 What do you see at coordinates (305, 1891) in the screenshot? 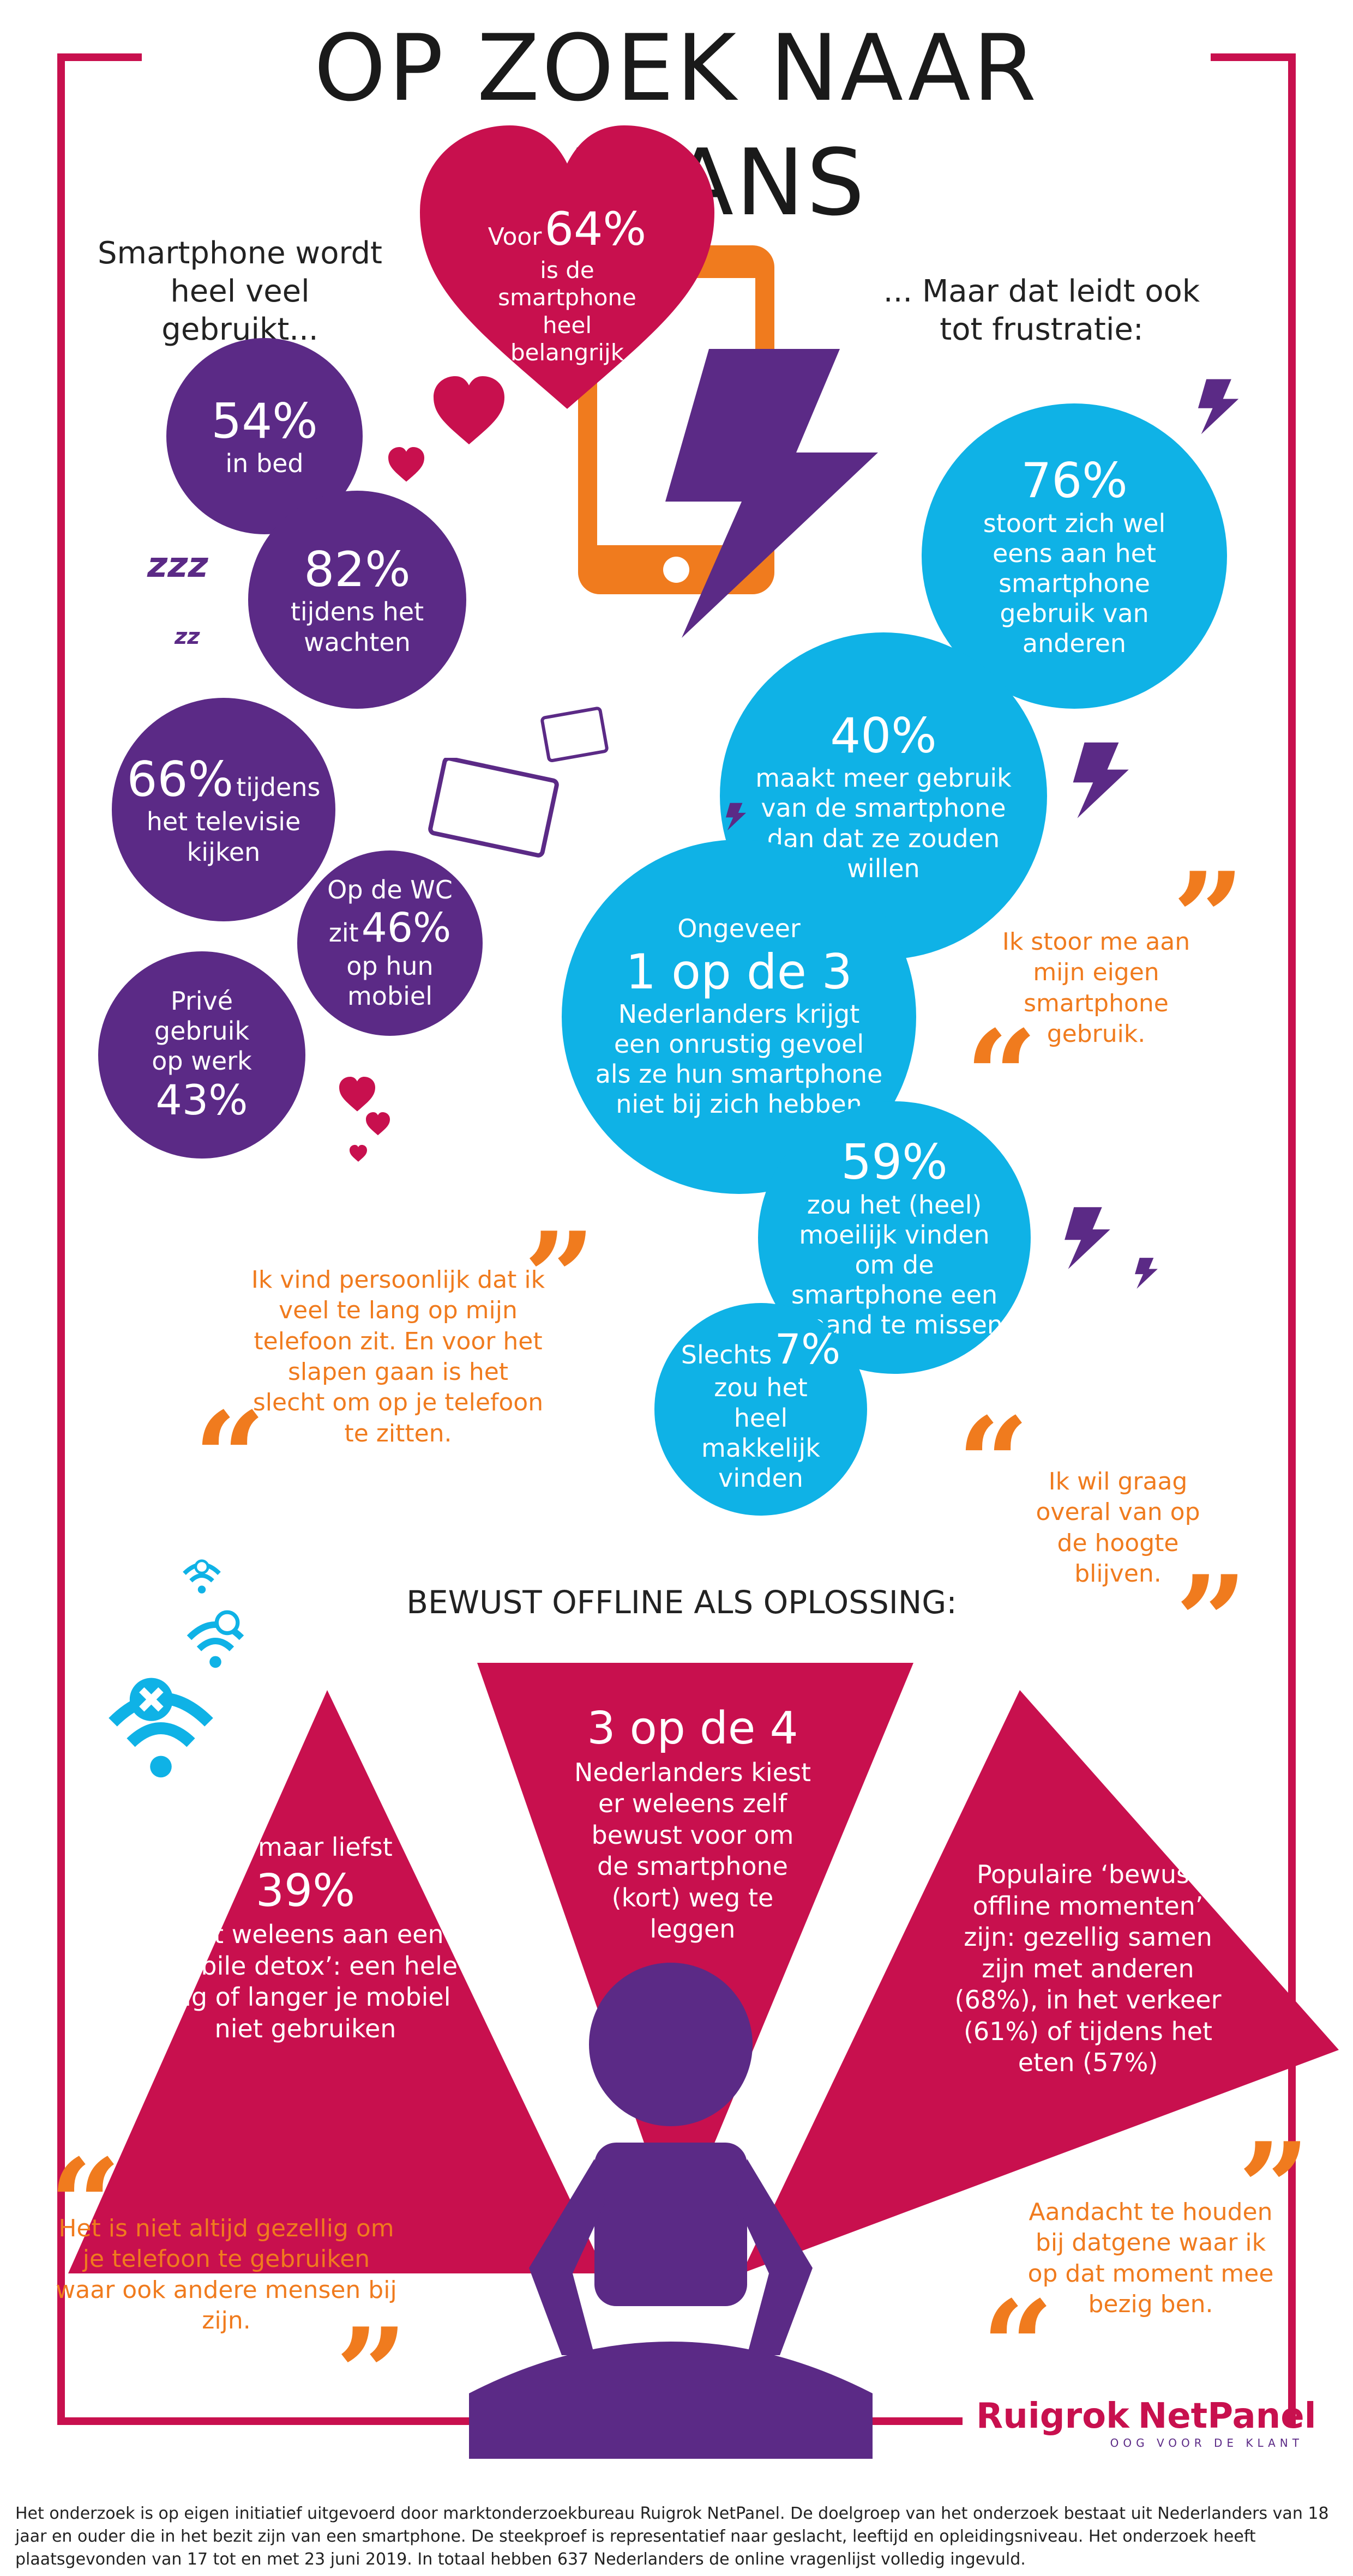
I see `stat-value: 39%` at bounding box center [305, 1891].